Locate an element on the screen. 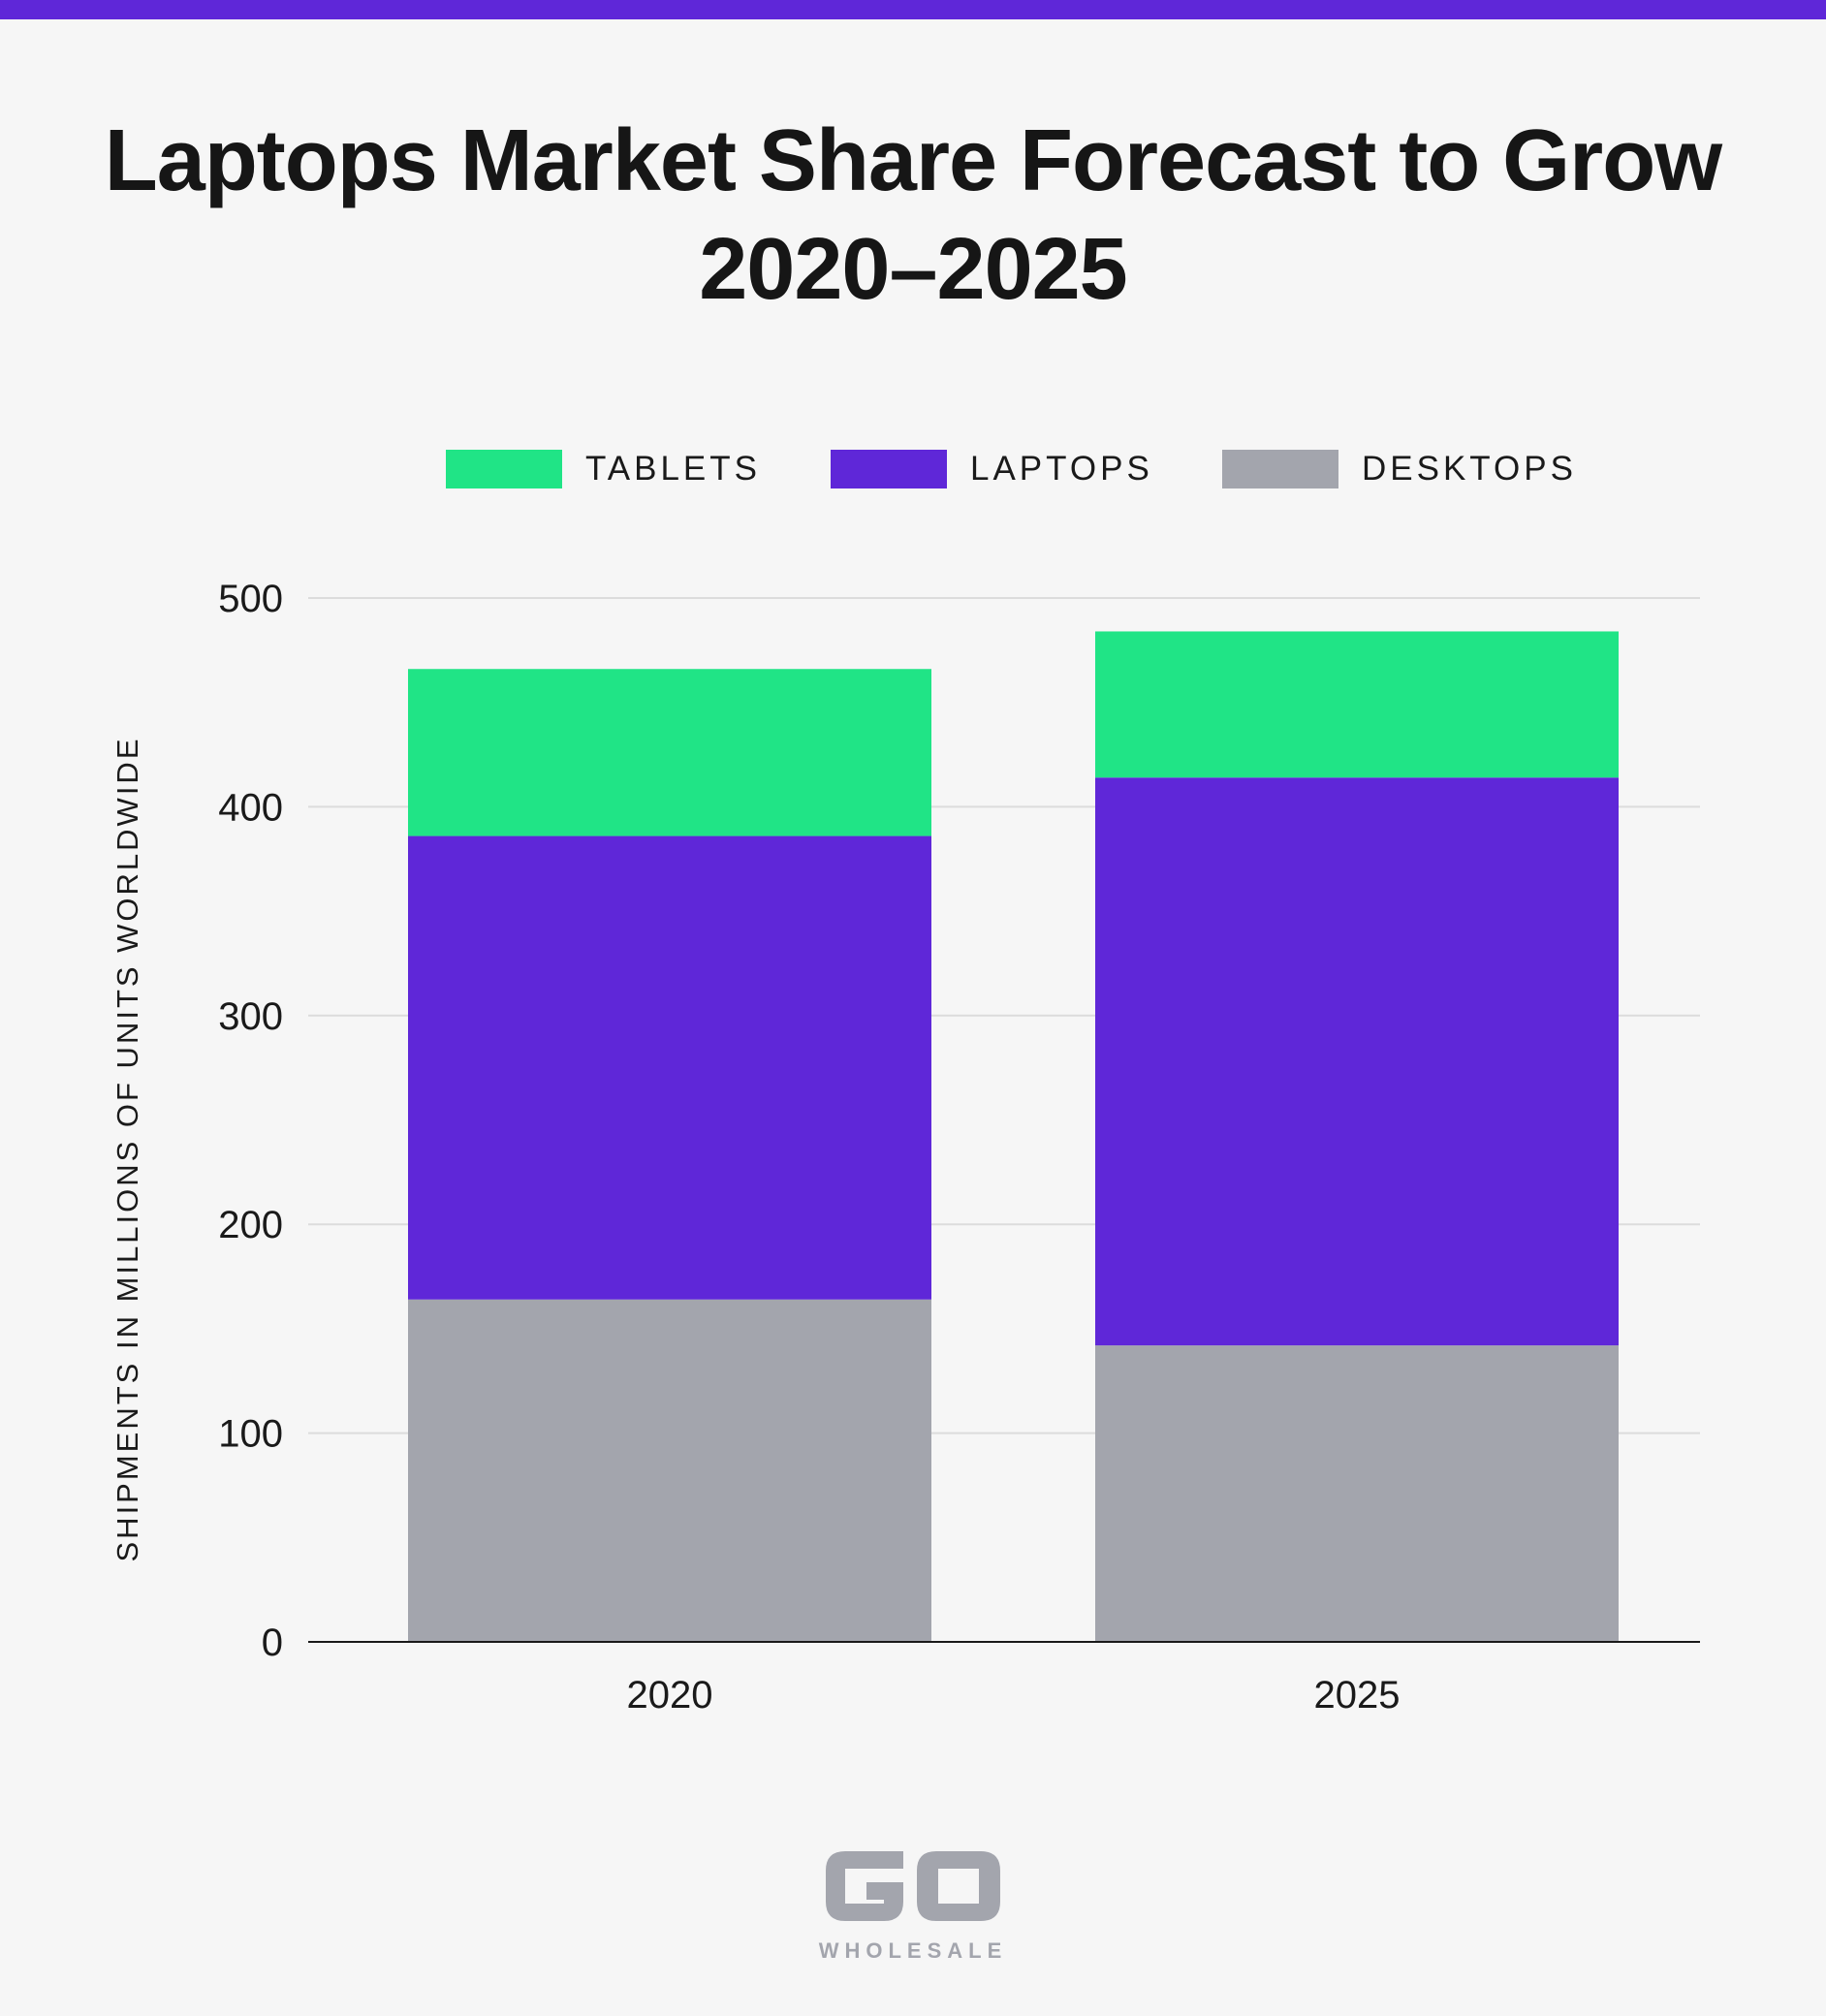 This screenshot has height=2016, width=1826. x-axis: 2020 2025 is located at coordinates (1004, 1679).